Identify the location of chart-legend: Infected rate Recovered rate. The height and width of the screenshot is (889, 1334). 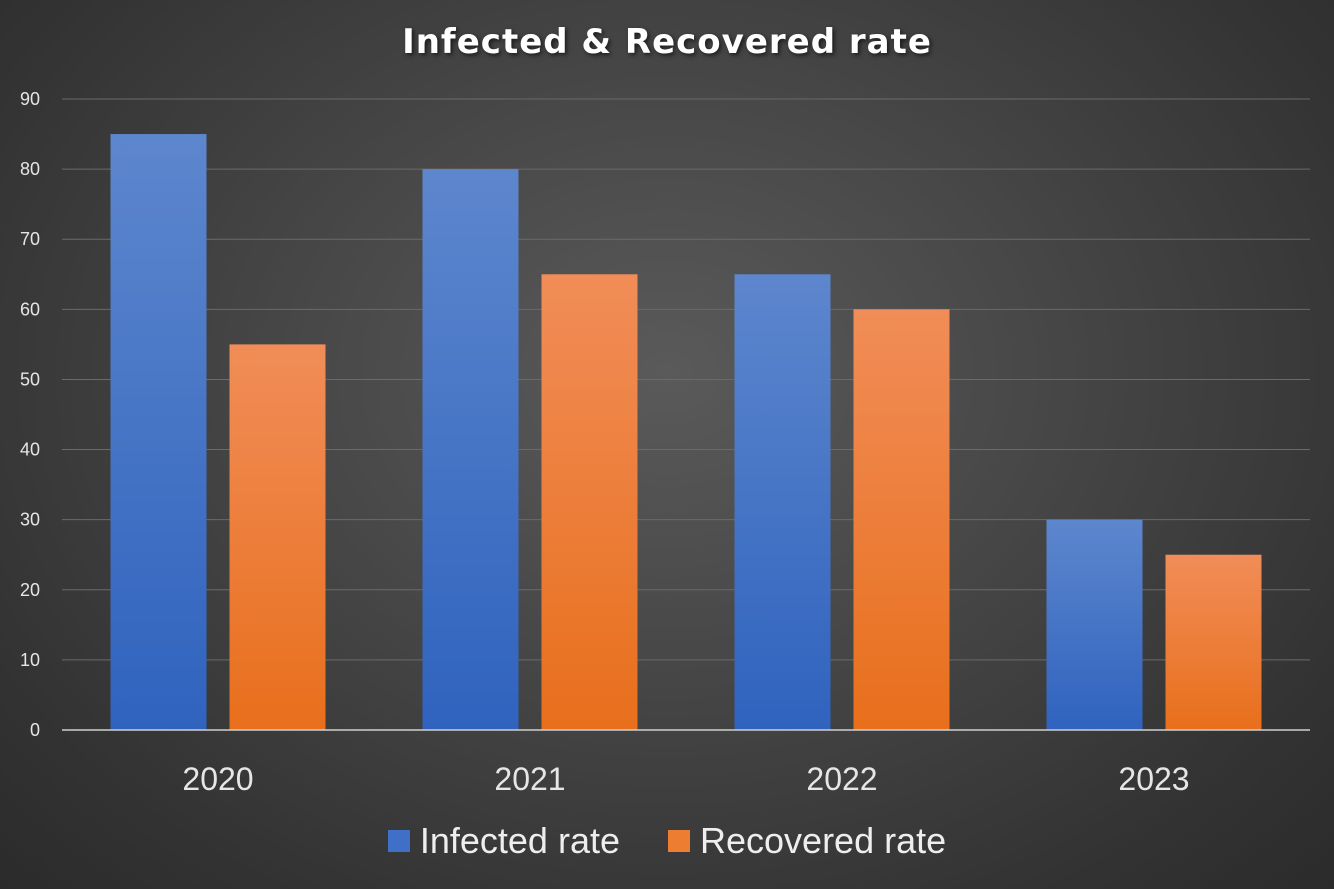
(667, 841).